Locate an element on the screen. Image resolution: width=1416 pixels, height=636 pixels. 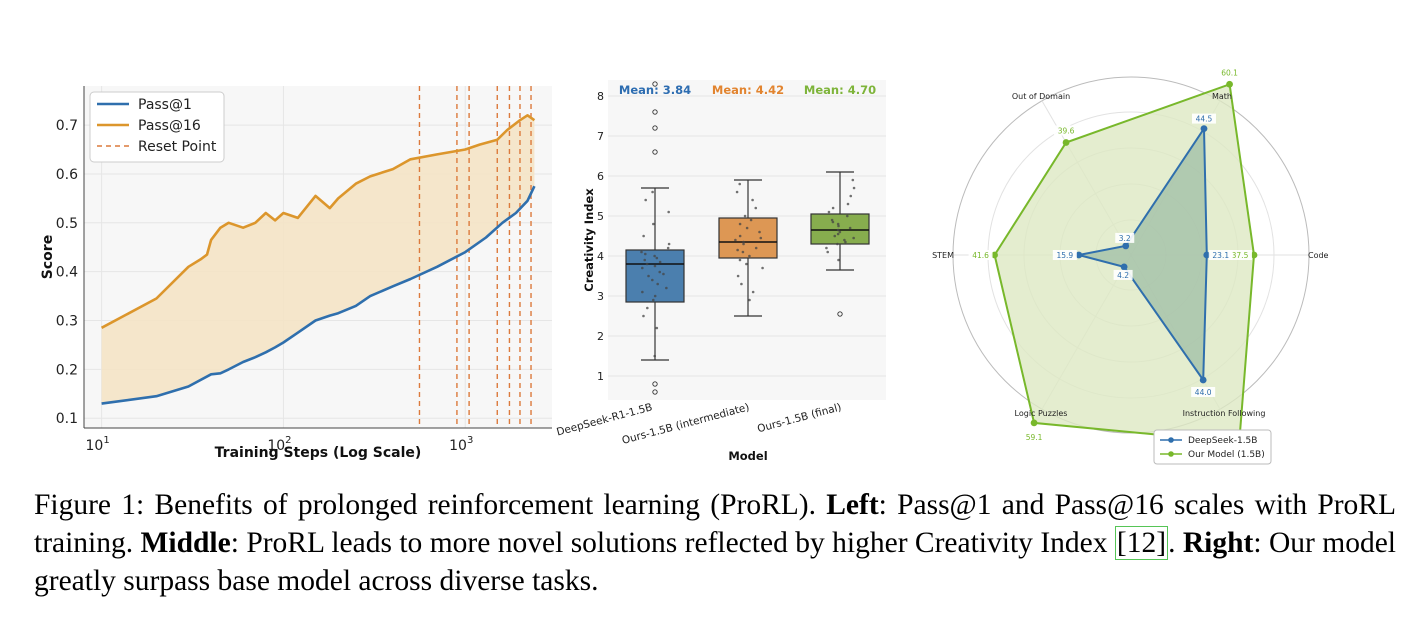
y-tick-label: 1 is located at coordinates (600, 376).